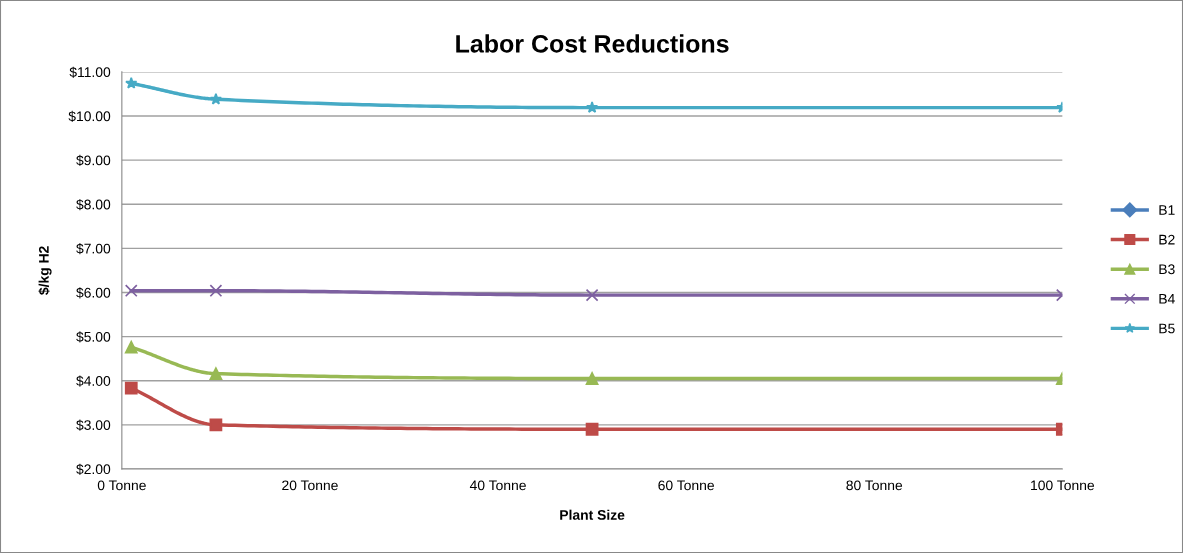  What do you see at coordinates (1167, 328) in the screenshot?
I see `legend-label: B5` at bounding box center [1167, 328].